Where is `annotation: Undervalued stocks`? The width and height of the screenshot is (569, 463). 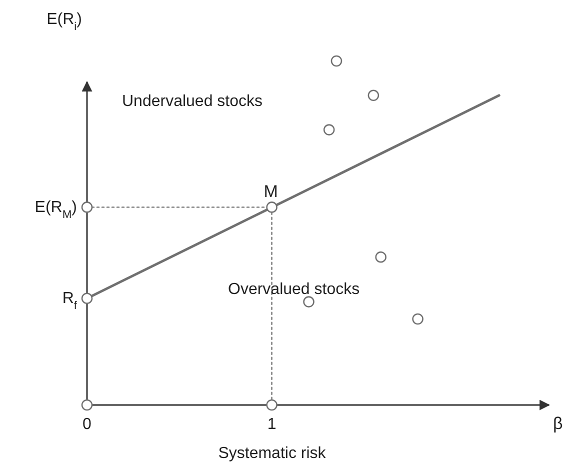
annotation: Undervalued stocks is located at coordinates (192, 101).